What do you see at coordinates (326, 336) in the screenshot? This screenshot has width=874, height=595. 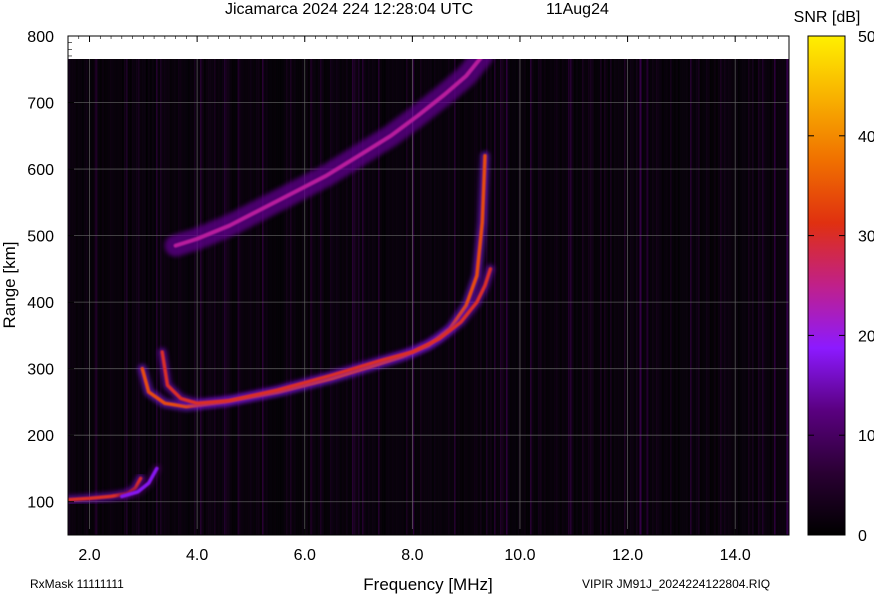 I see `trace-f-layer-x-mode` at bounding box center [326, 336].